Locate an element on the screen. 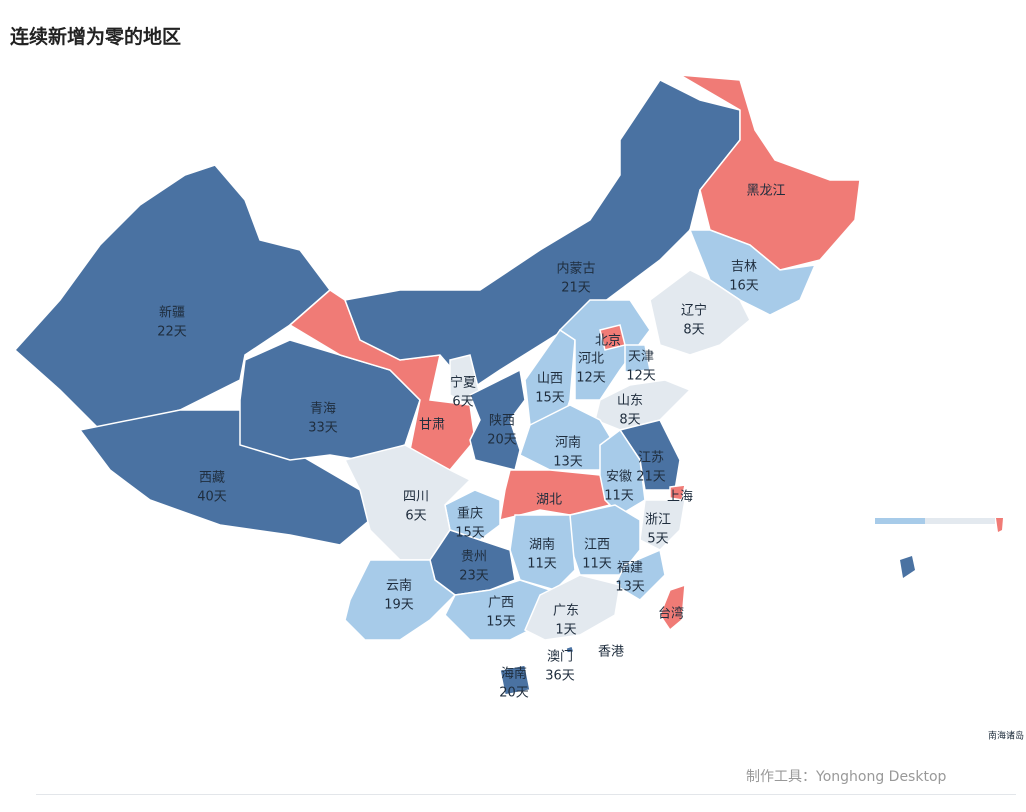  region-name: 宁夏 is located at coordinates (463, 383).